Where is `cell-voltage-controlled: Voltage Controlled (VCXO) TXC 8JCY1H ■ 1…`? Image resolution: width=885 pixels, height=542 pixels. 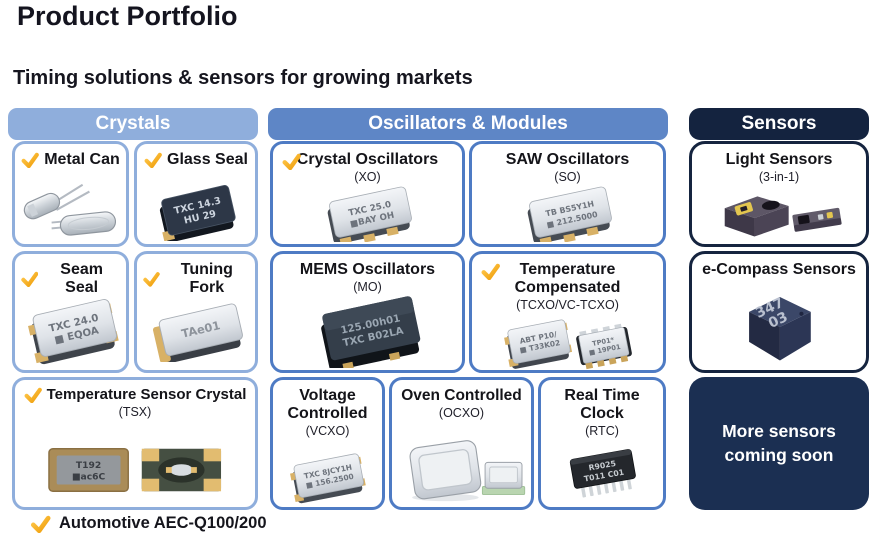 cell-voltage-controlled: Voltage Controlled (VCXO) TXC 8JCY1H ■ 1… is located at coordinates (327, 443).